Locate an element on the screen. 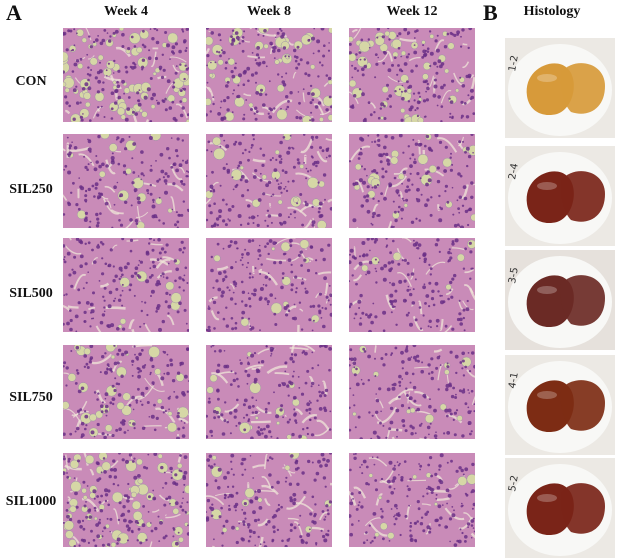 The height and width of the screenshot is (558, 618). liver-specimen-image: 5-2 is located at coordinates (560, 508).